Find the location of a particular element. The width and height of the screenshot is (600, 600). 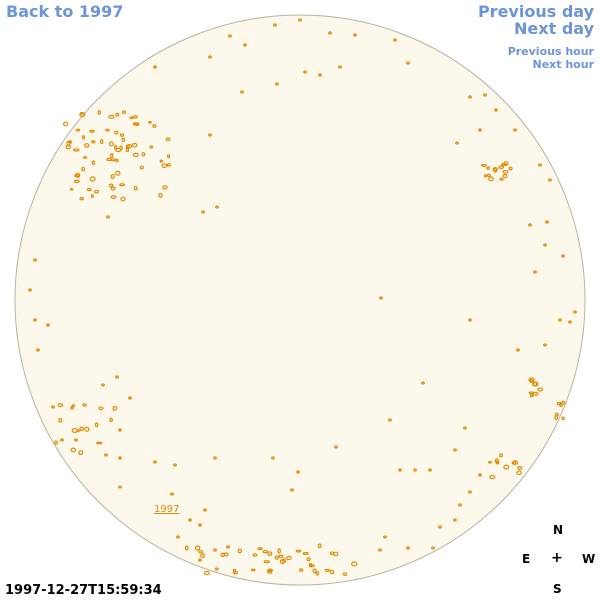

previous-hour-link: Previous hour is located at coordinates (550, 51).